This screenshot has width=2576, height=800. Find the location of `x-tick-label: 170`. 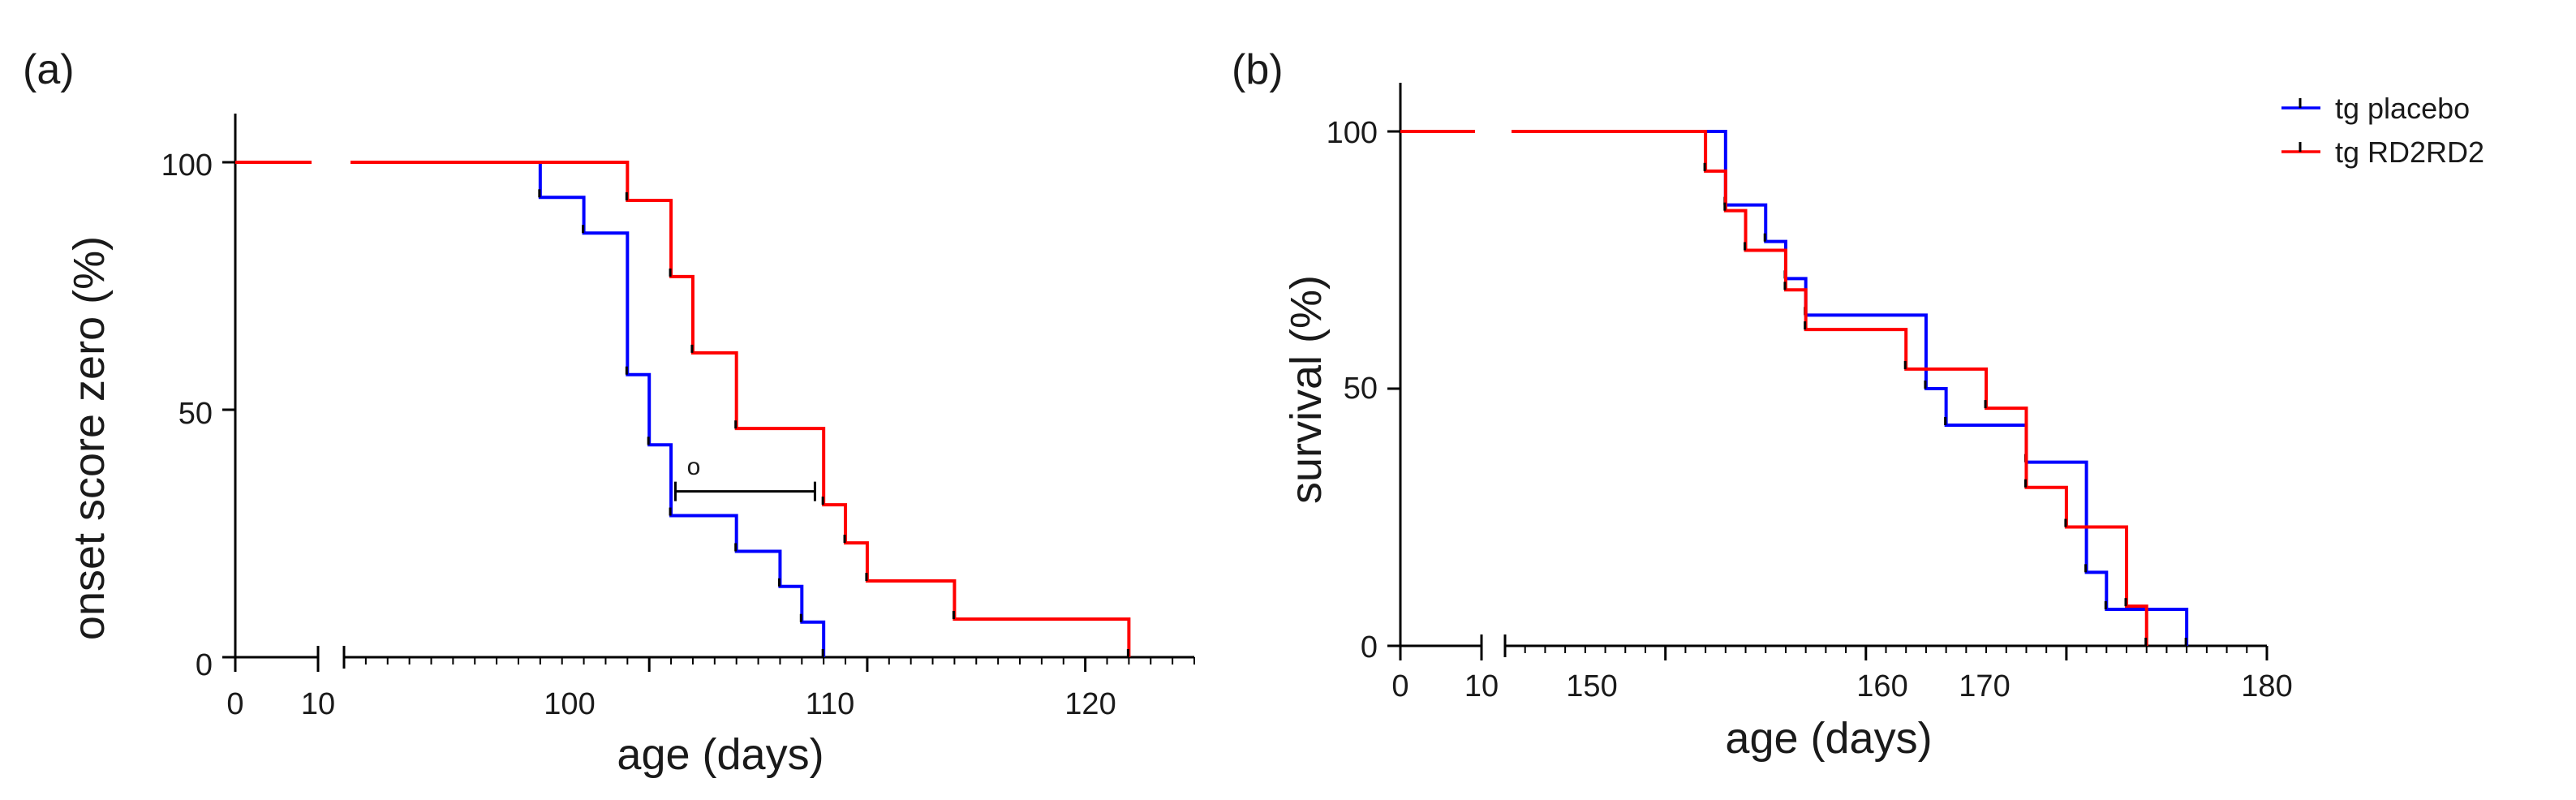

x-tick-label: 170 is located at coordinates (1984, 686).